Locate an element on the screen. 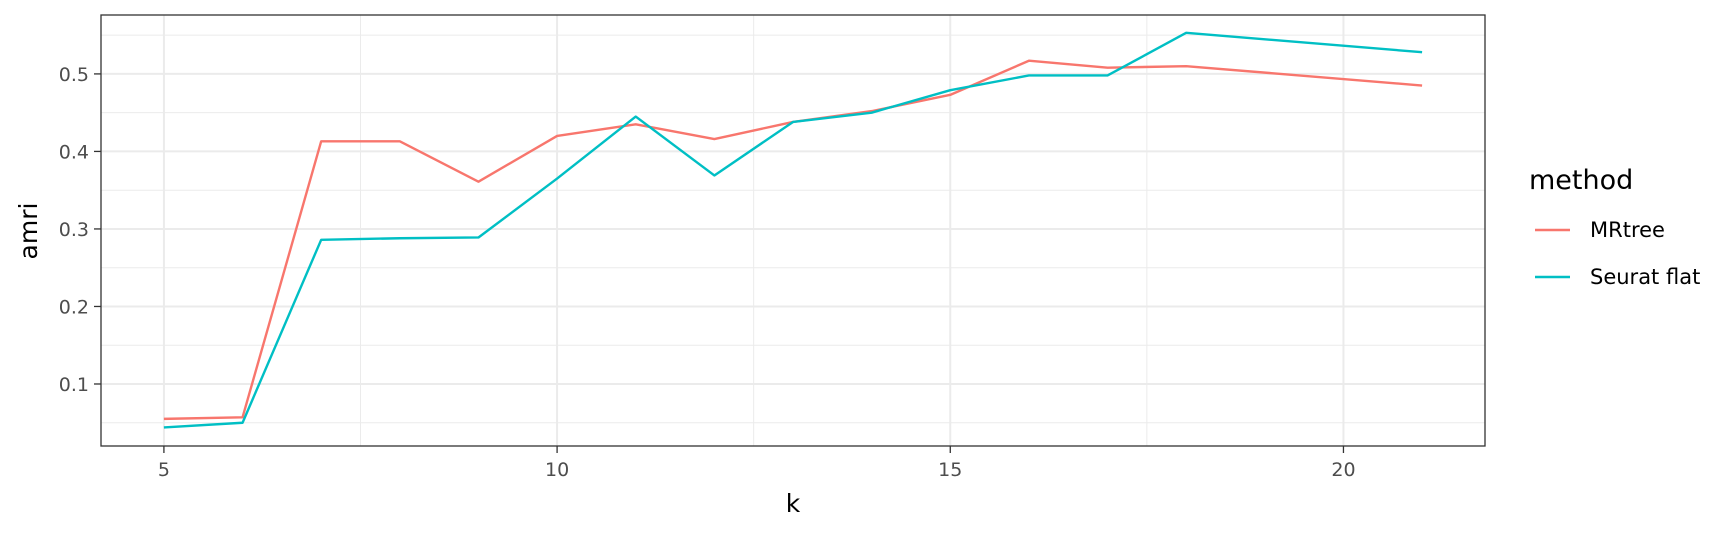  x-axis: 5 10 15 20 is located at coordinates (757, 463).